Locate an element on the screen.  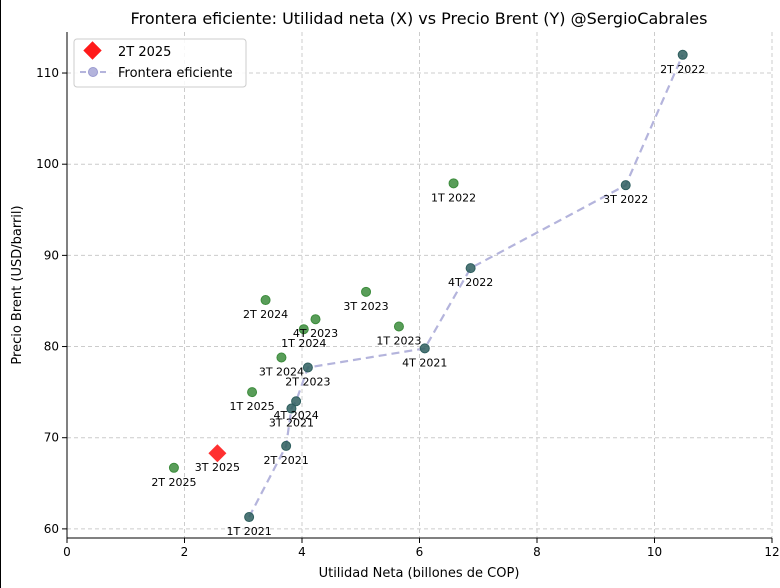
y-tick-label: 70 is located at coordinates (51, 438).